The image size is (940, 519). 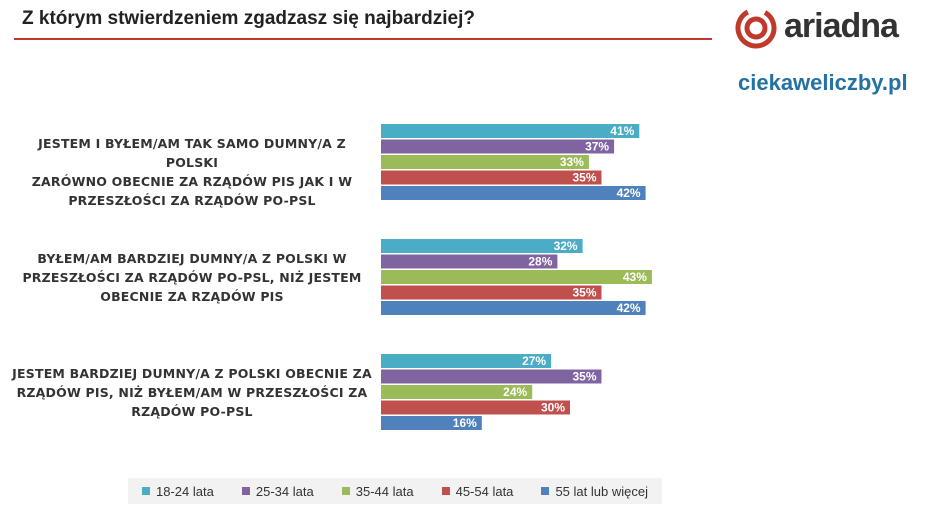 I want to click on ariadna-logo: ariadna, so click(x=834, y=28).